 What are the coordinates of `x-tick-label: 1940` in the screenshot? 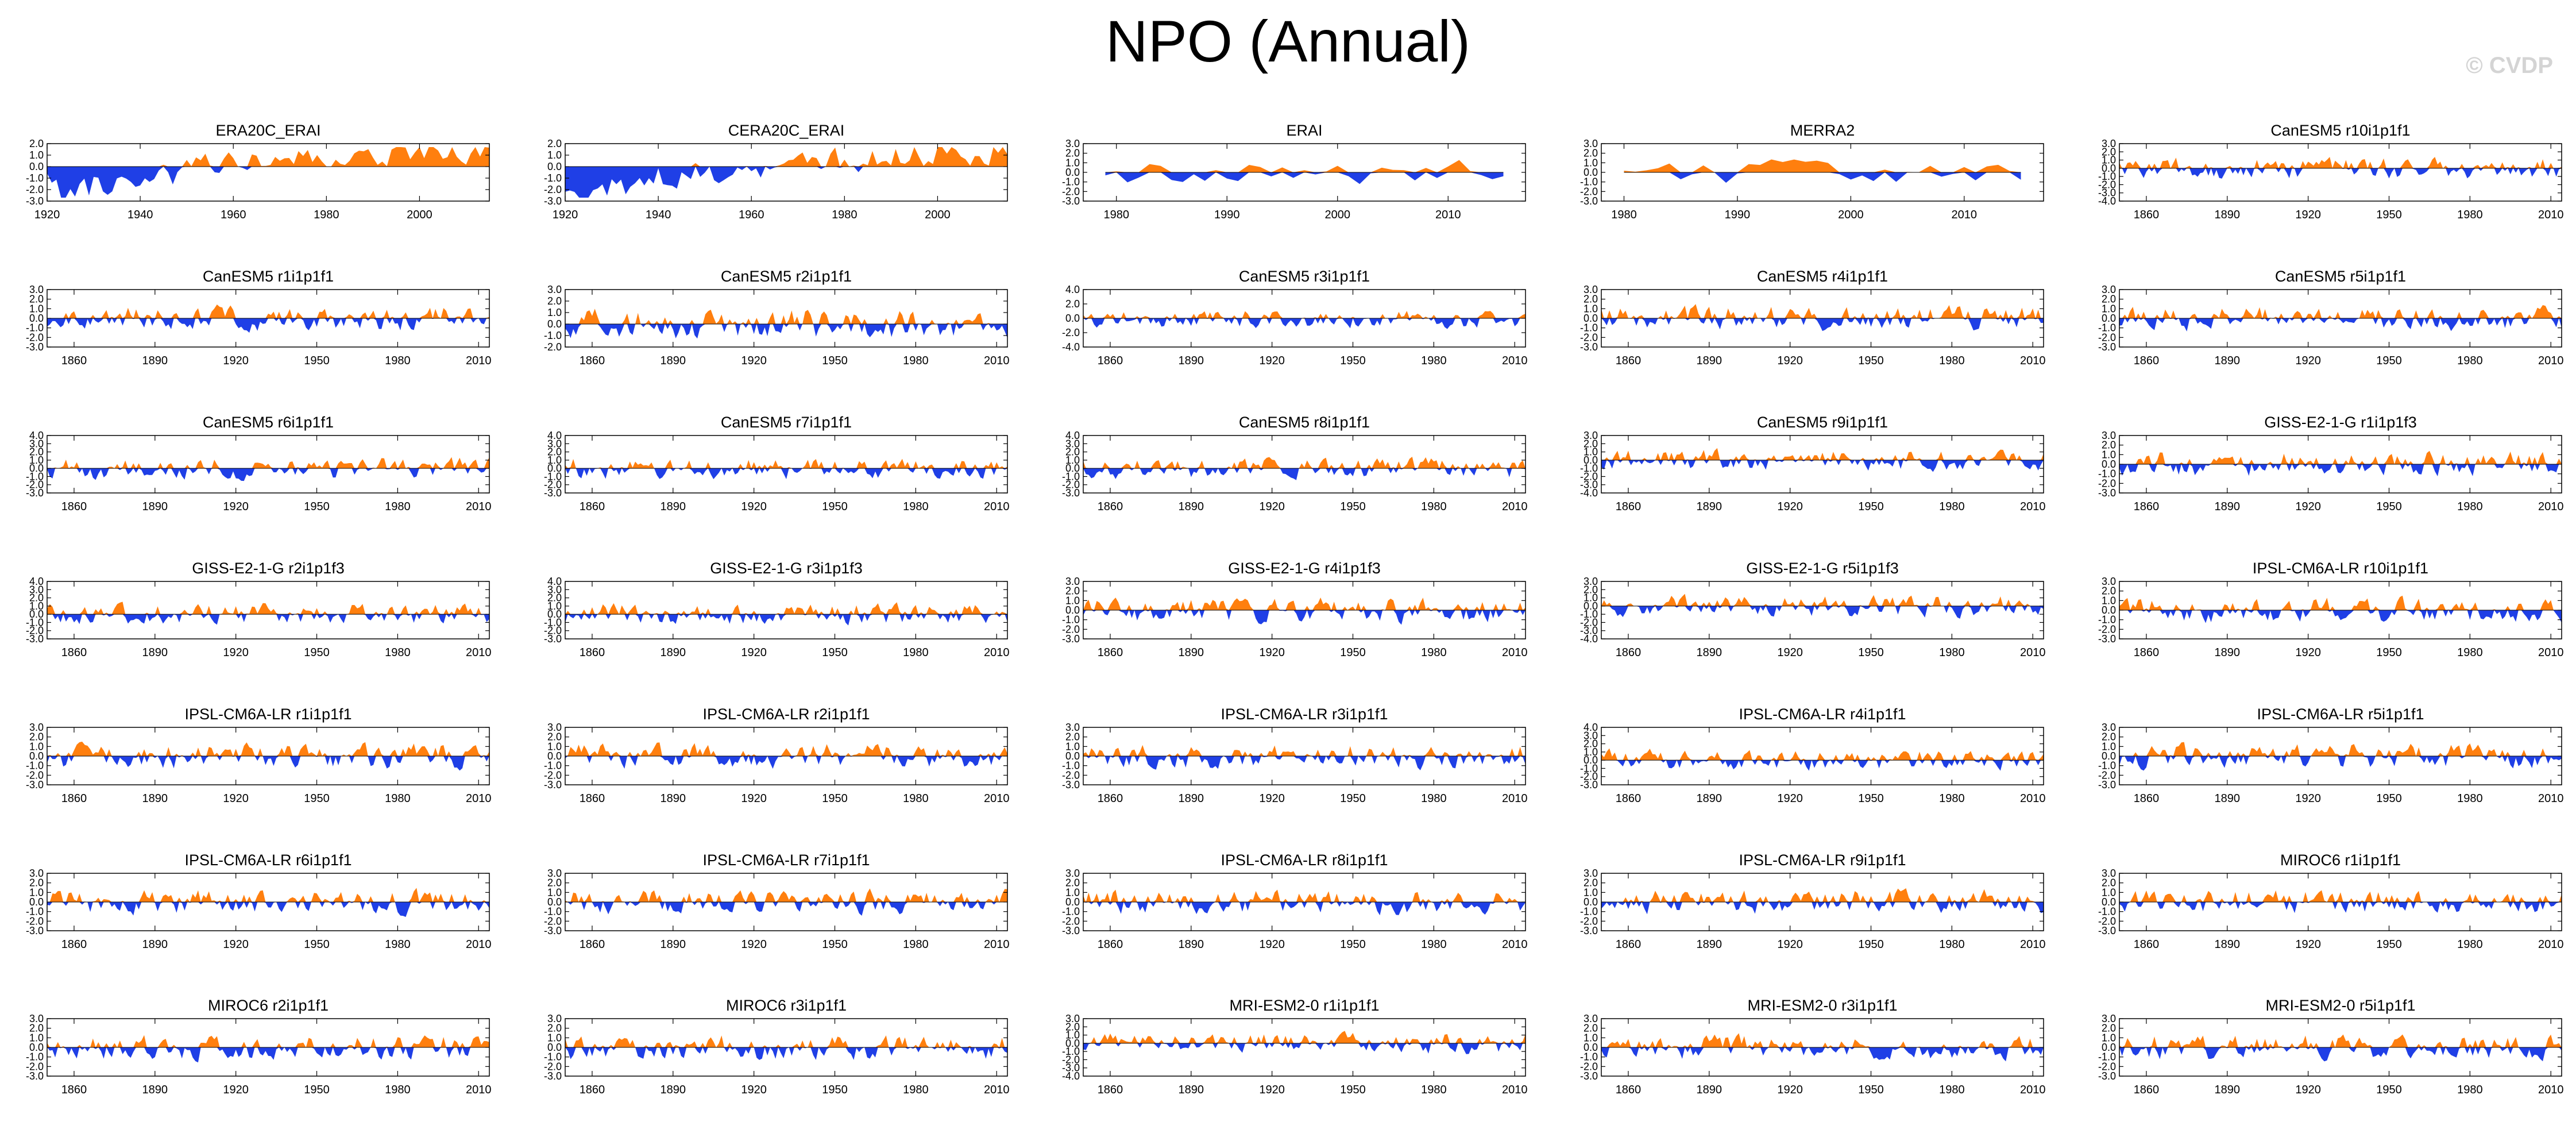 It's located at (658, 215).